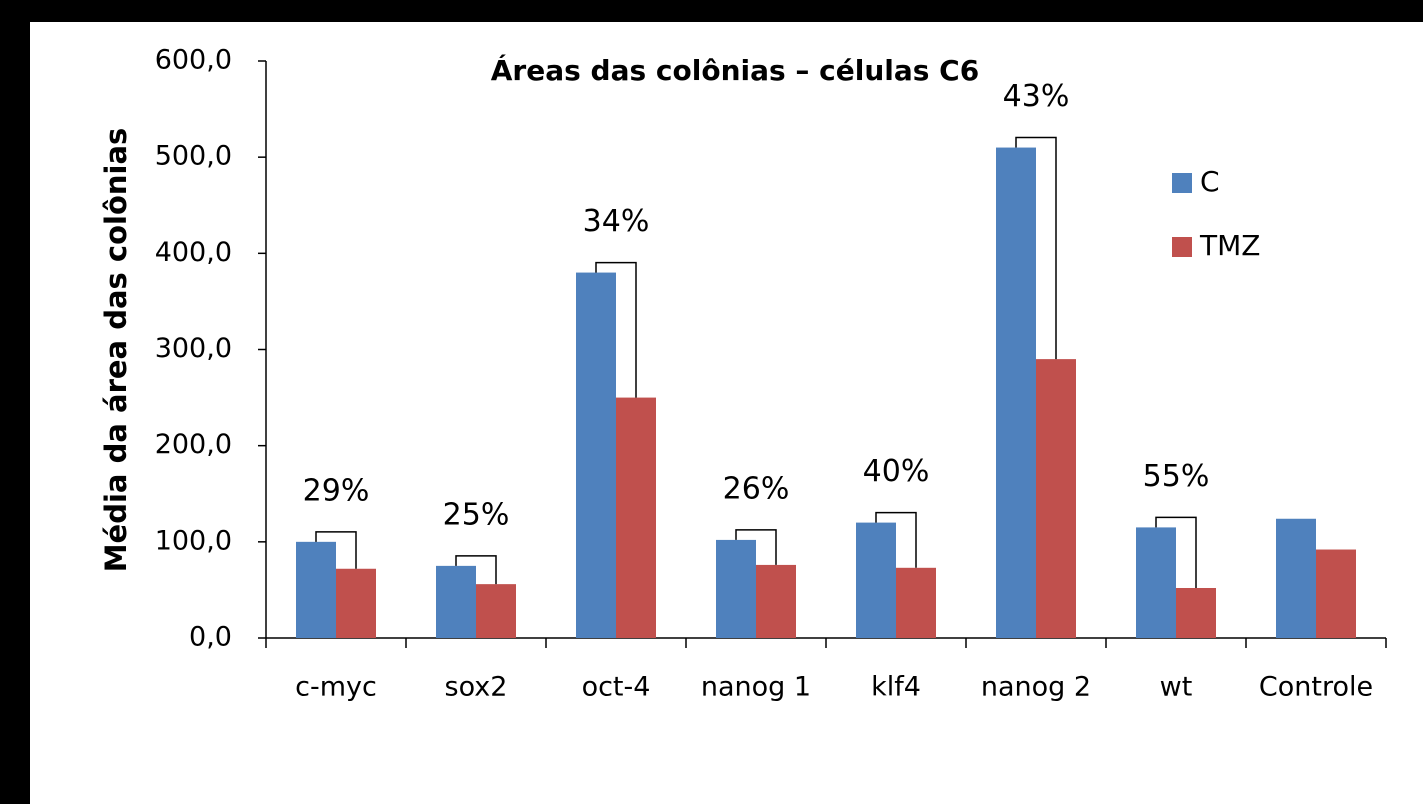 This screenshot has height=804, width=1423. Describe the element at coordinates (1229, 245) in the screenshot. I see `legend-label: TMZ` at that location.